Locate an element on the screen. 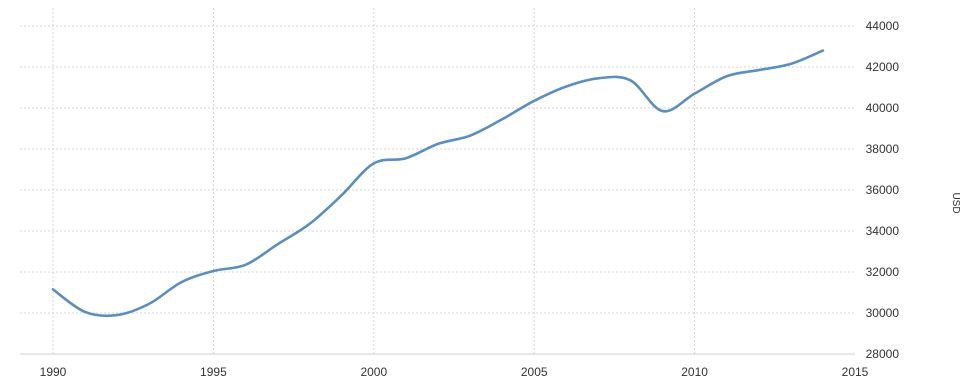  x-tick-label: 2010 is located at coordinates (694, 372).